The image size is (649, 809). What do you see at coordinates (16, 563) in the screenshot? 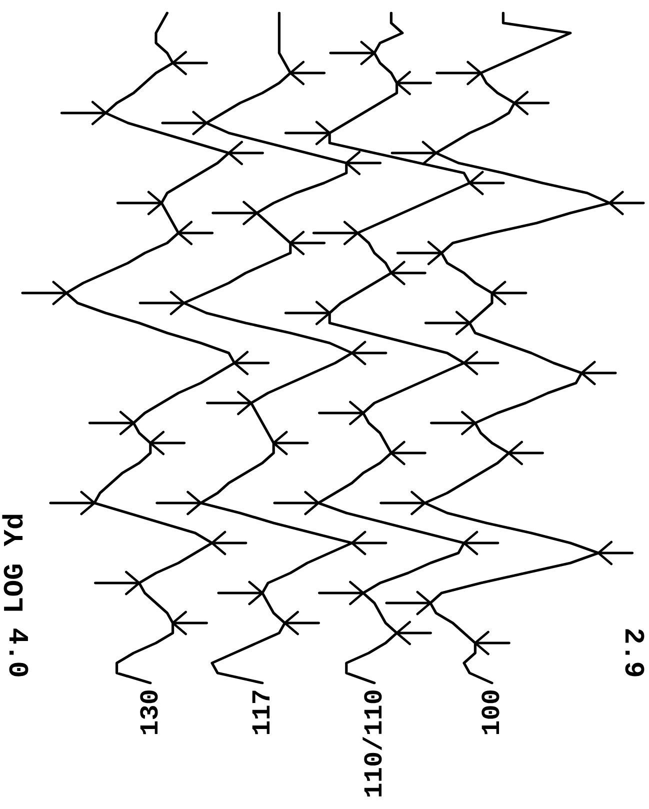
I see `y-axis-title: LOG Yd` at bounding box center [16, 563].